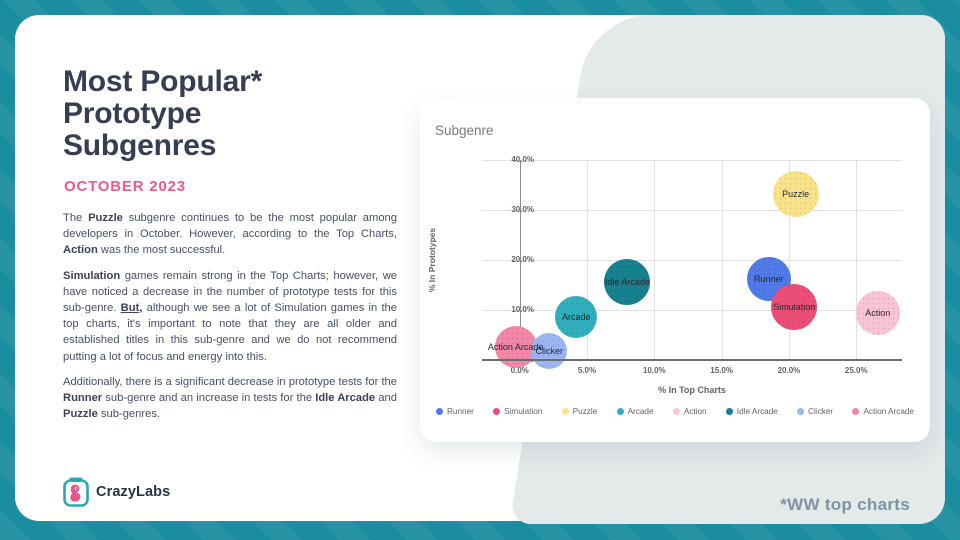  Describe the element at coordinates (460, 411) in the screenshot. I see `legend-label: Runner` at that location.